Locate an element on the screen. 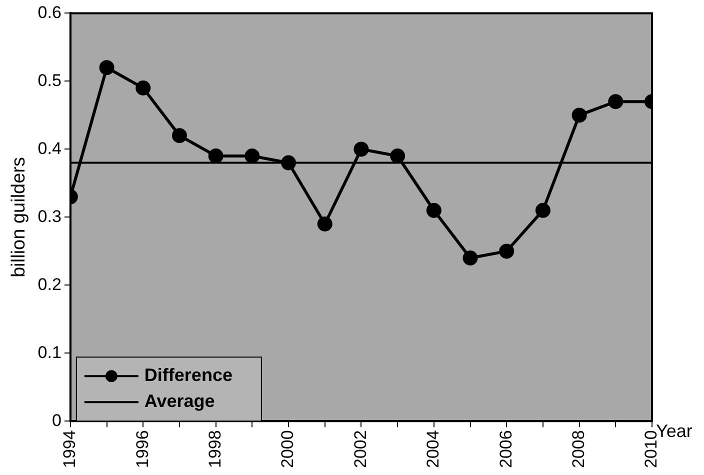 The height and width of the screenshot is (475, 704). x-tick-label: 1994 is located at coordinates (70, 449).